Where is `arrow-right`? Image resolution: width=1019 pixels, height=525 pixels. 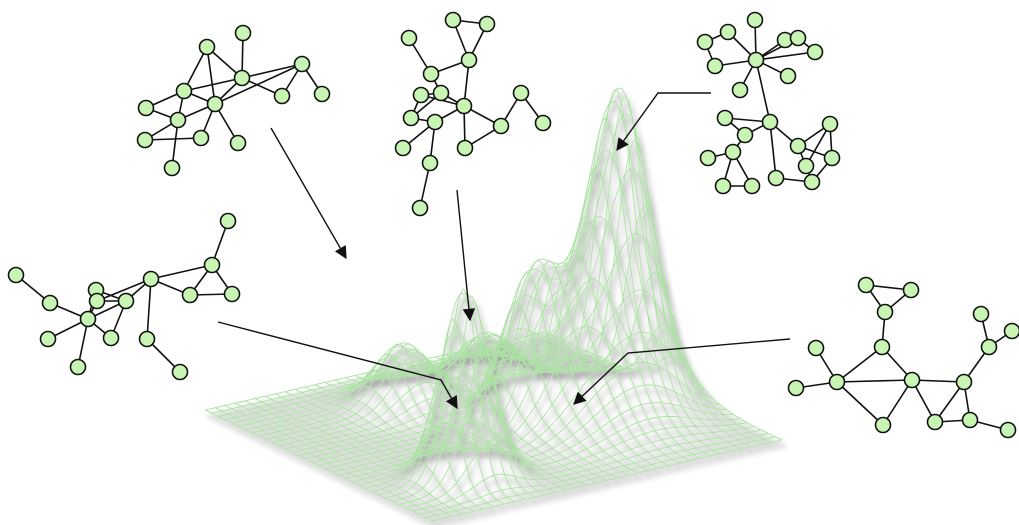
arrow-right is located at coordinates (682, 371).